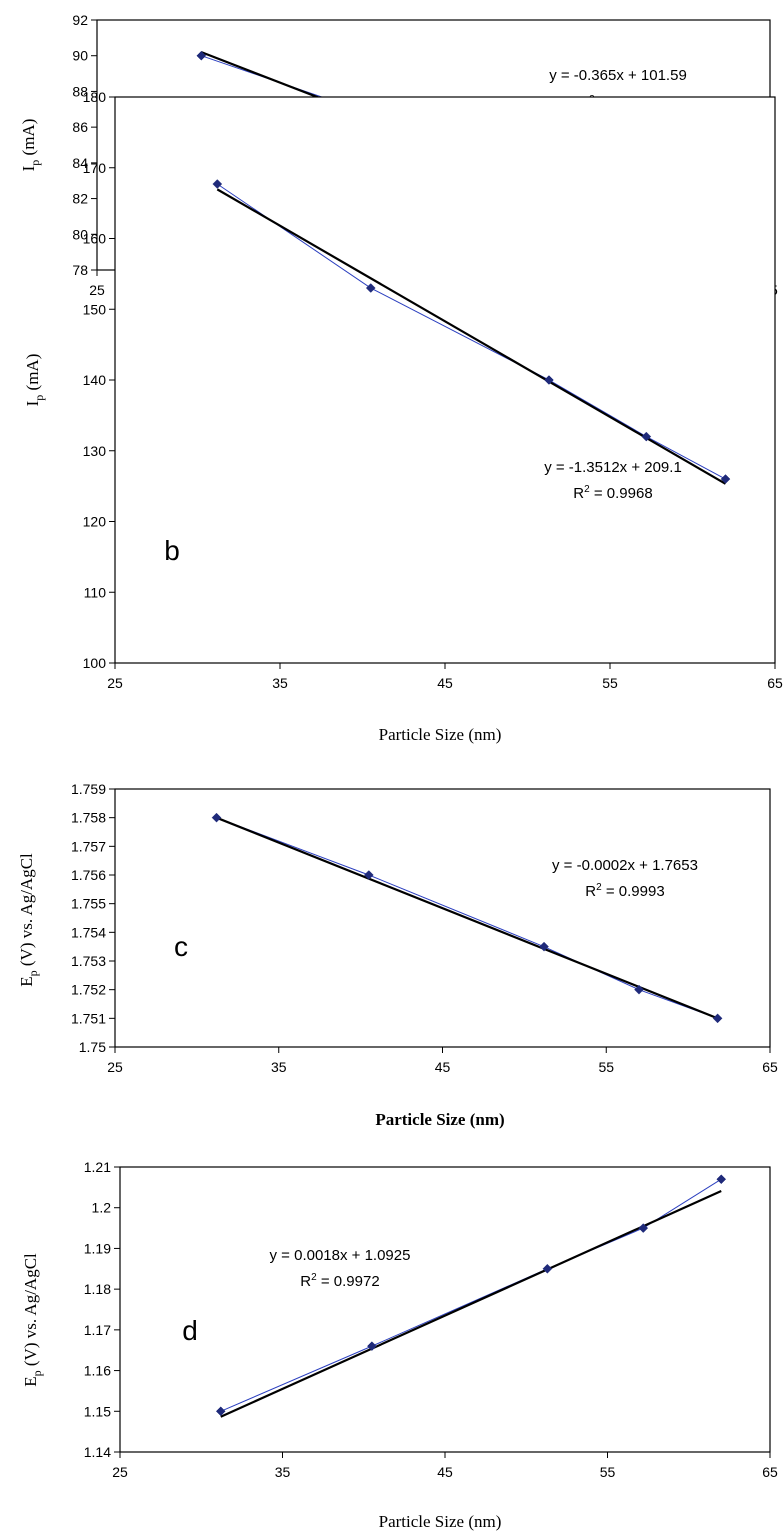  Describe the element at coordinates (88, 932) in the screenshot. I see `y-tick-label: 1.754` at that location.